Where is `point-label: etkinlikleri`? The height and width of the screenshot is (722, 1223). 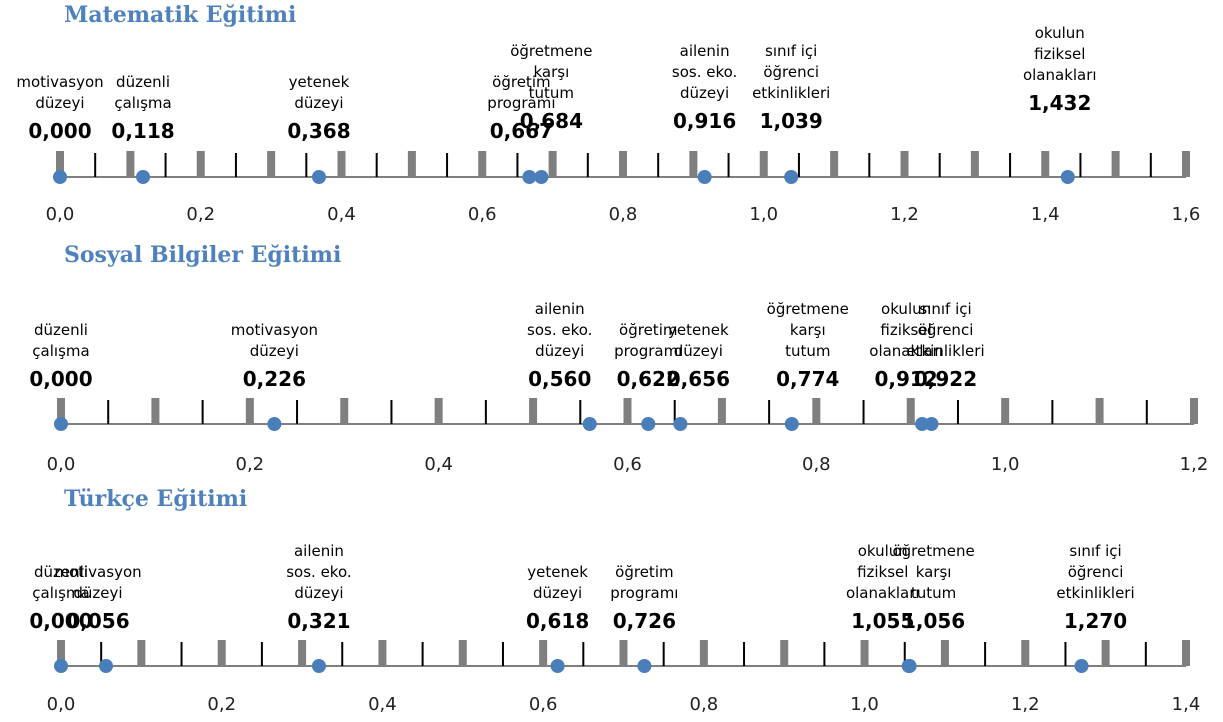 point-label: etkinlikleri is located at coordinates (791, 93).